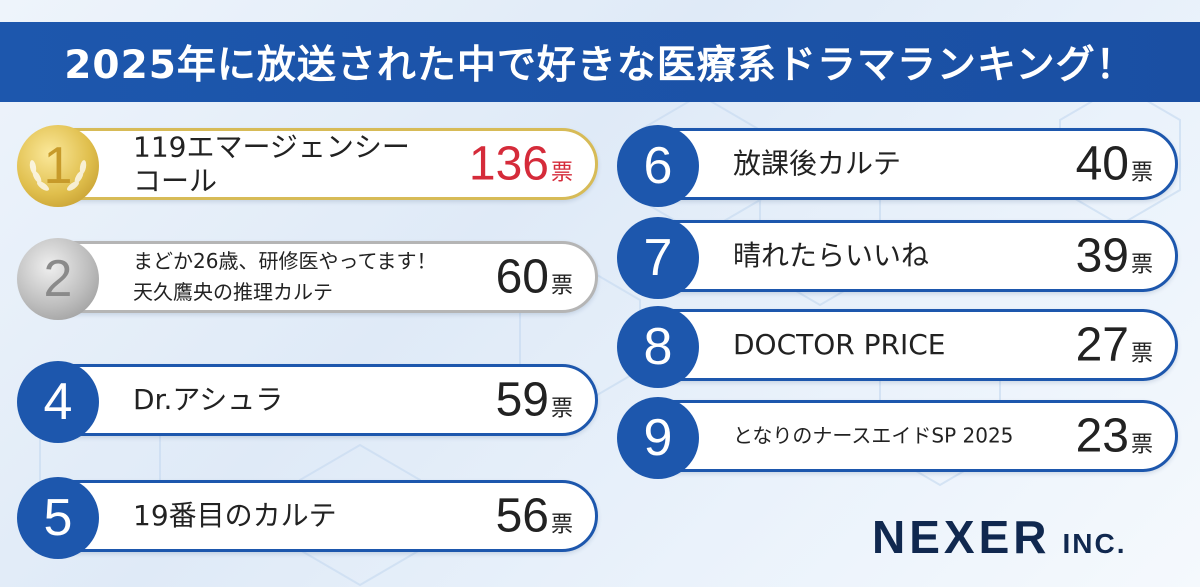  I want to click on drama-title: DOCTOR PRICE, so click(839, 345).